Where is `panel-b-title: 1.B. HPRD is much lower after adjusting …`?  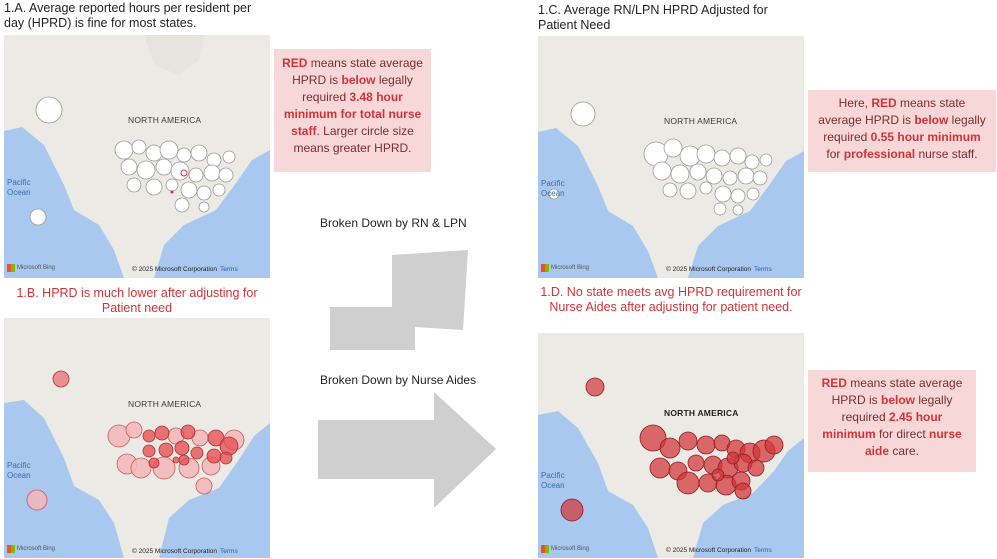 panel-b-title: 1.B. HPRD is much lower after adjusting … is located at coordinates (137, 300).